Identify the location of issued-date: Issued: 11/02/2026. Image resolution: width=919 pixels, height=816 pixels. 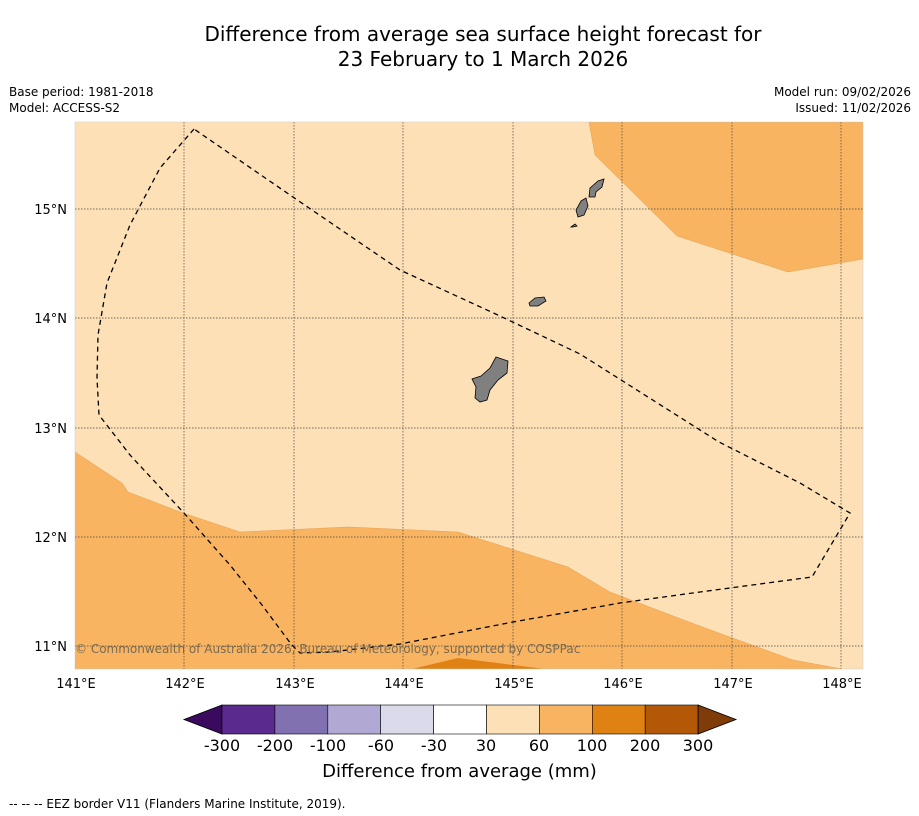
(853, 108).